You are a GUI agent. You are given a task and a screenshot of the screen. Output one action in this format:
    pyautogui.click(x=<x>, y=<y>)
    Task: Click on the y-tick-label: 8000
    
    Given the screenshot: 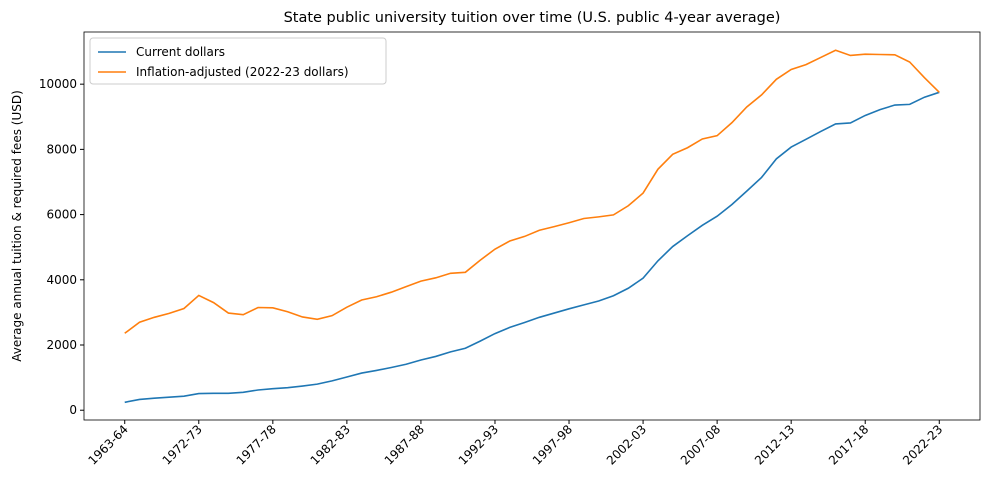 What is the action you would take?
    pyautogui.click(x=61, y=149)
    